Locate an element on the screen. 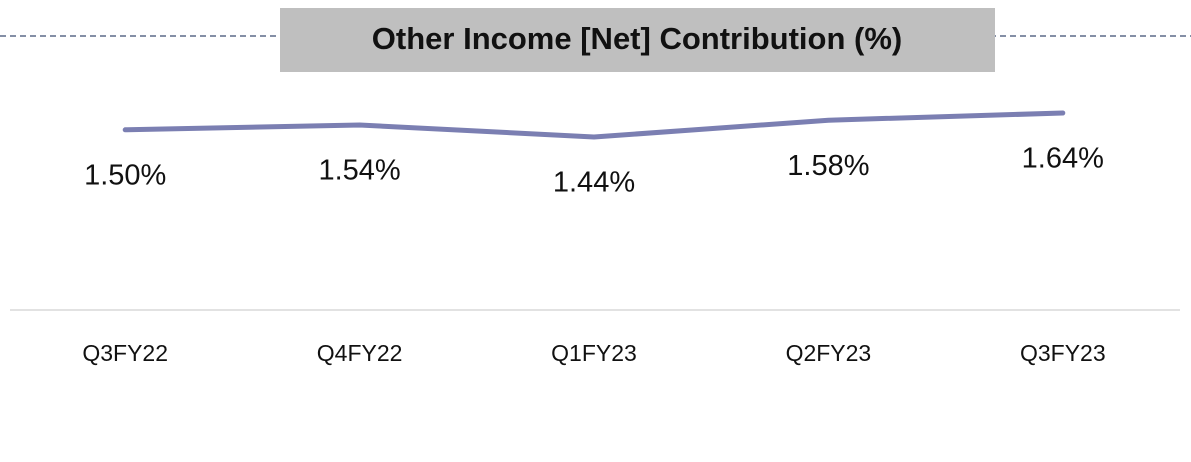 The height and width of the screenshot is (462, 1191). chart-title: Other Income [Net] Contribution (%) is located at coordinates (637, 38).